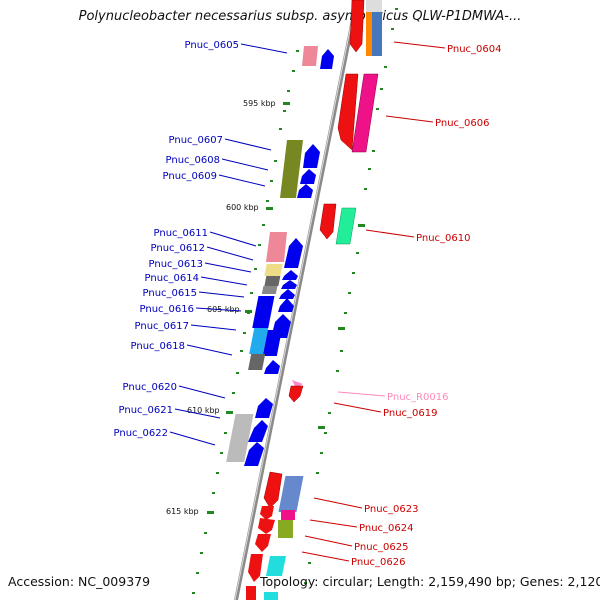 The image size is (600, 600). Describe the element at coordinates (176, 264) in the screenshot. I see `gene-label-0613: Pnuc_0613` at that location.